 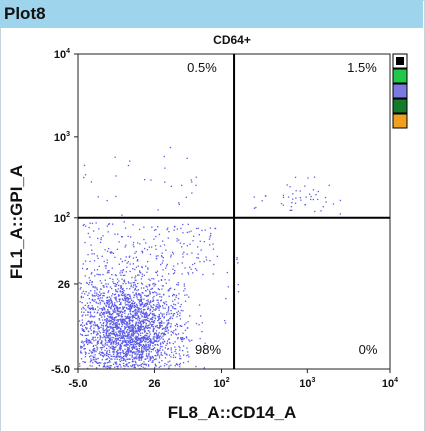 What do you see at coordinates (211, 14) in the screenshot?
I see `plot-title-bar: Plot8` at bounding box center [211, 14].